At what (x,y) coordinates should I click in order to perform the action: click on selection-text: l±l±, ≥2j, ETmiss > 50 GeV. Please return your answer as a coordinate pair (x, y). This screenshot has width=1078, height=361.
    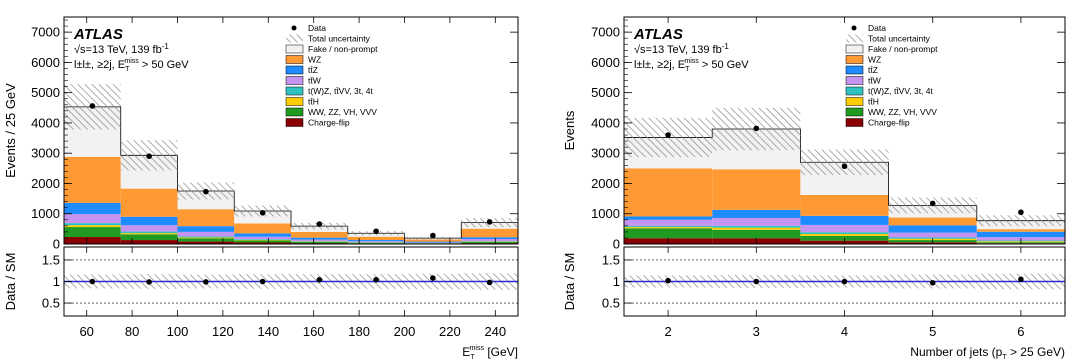
    Looking at the image, I should click on (691, 65).